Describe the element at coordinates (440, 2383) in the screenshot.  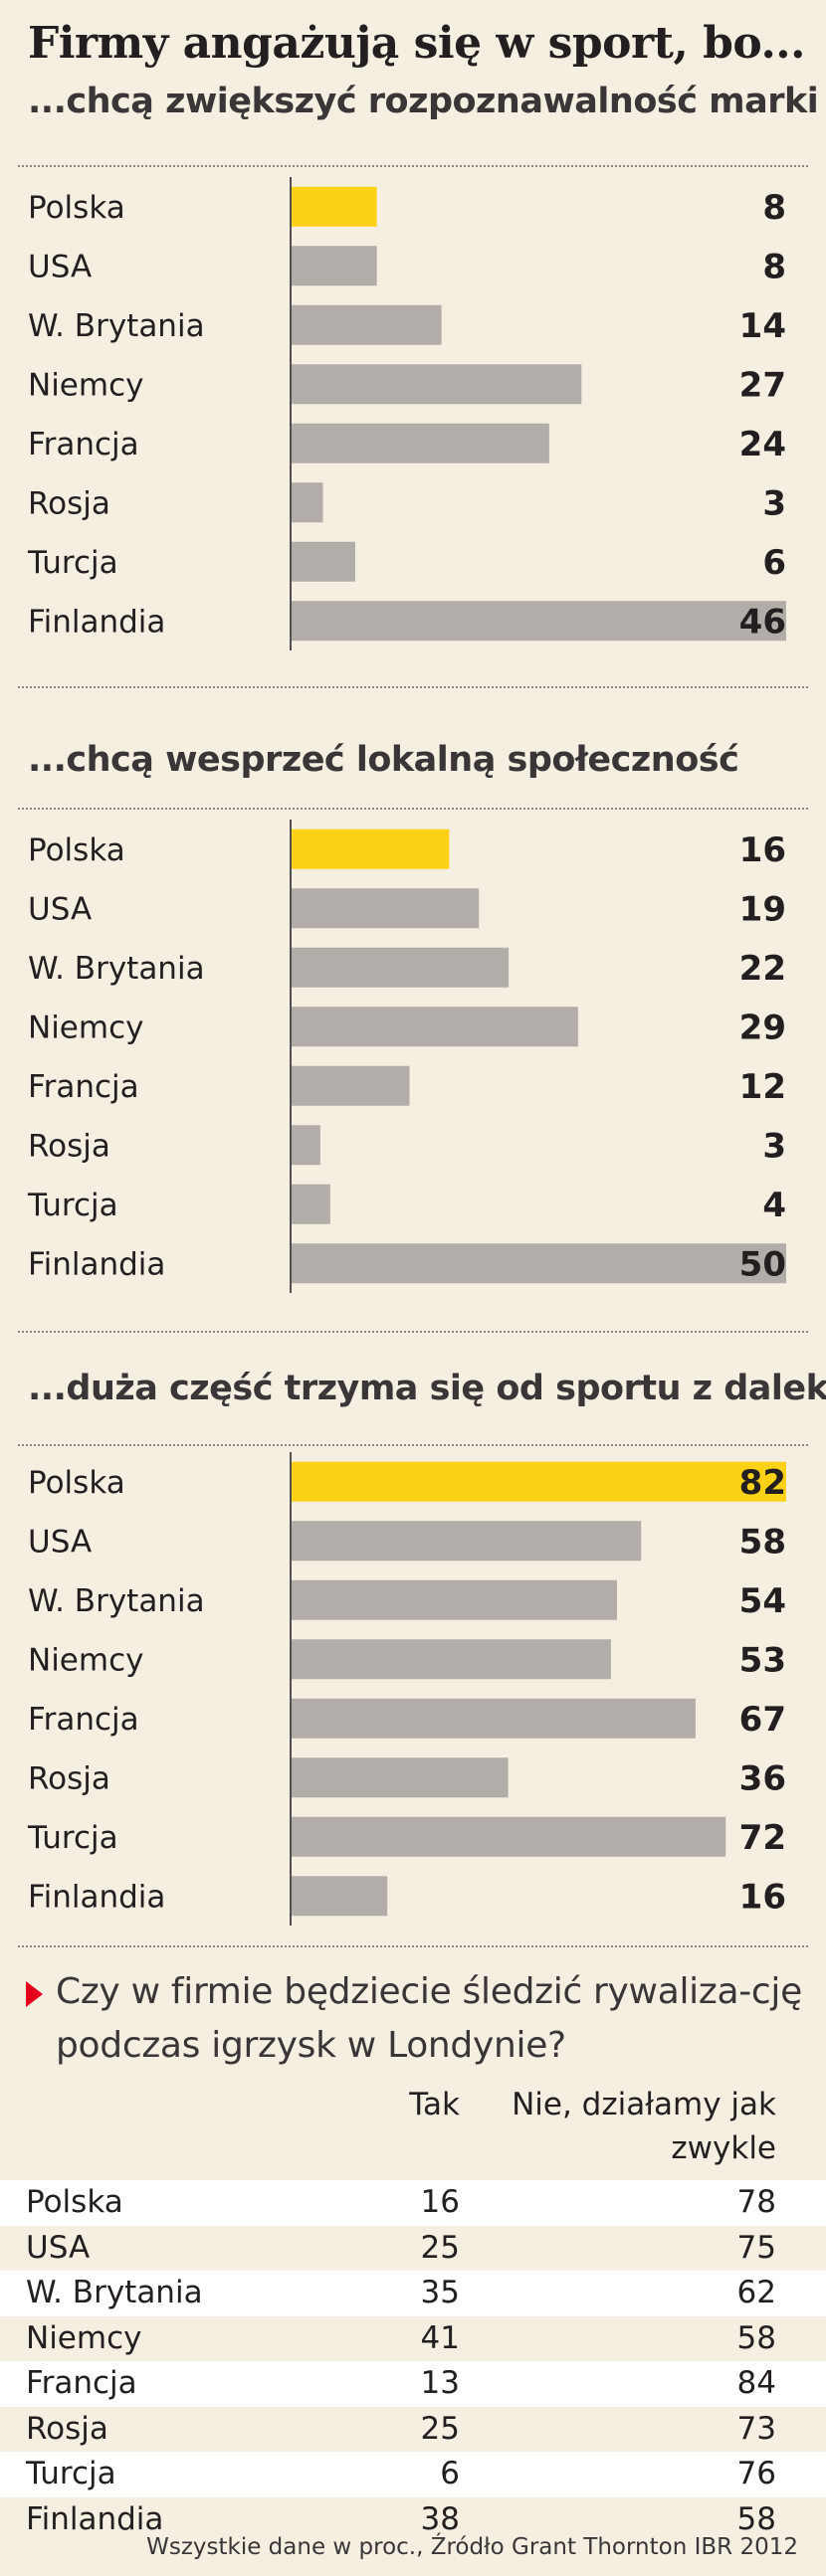
I see `table-cell-tak: 13` at that location.